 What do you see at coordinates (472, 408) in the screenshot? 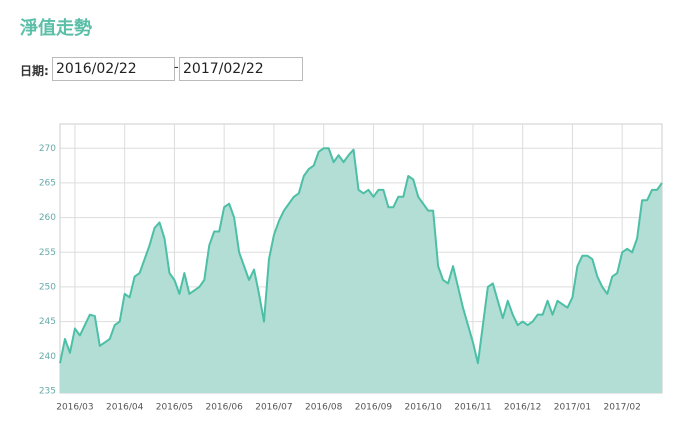
I see `x-tick-label: 2016/11` at bounding box center [472, 408].